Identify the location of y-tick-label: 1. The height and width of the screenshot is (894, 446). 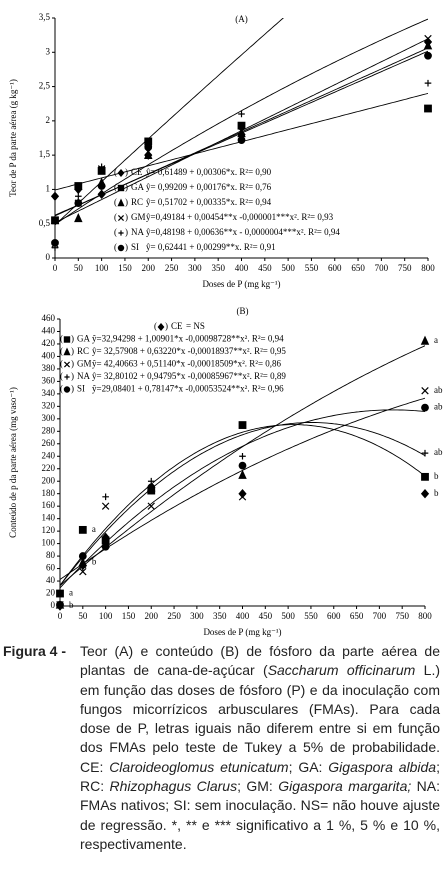
(48, 188).